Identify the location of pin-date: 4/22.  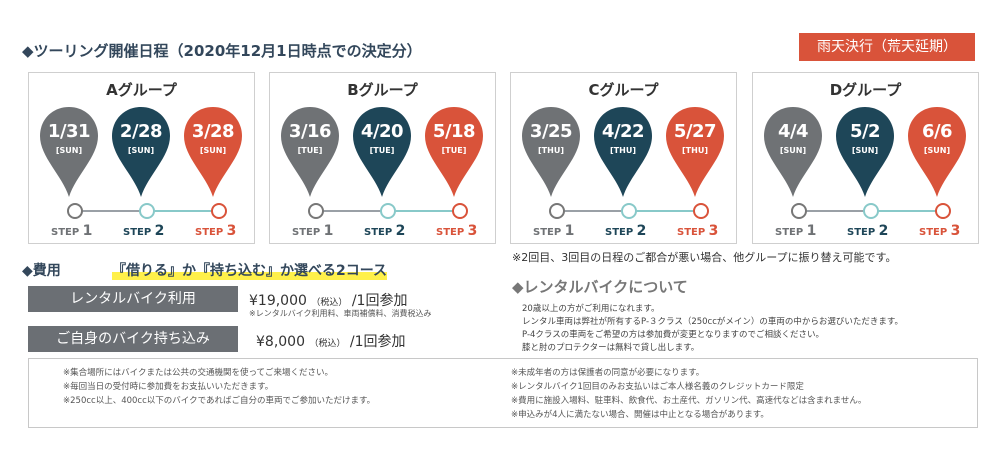
(623, 131).